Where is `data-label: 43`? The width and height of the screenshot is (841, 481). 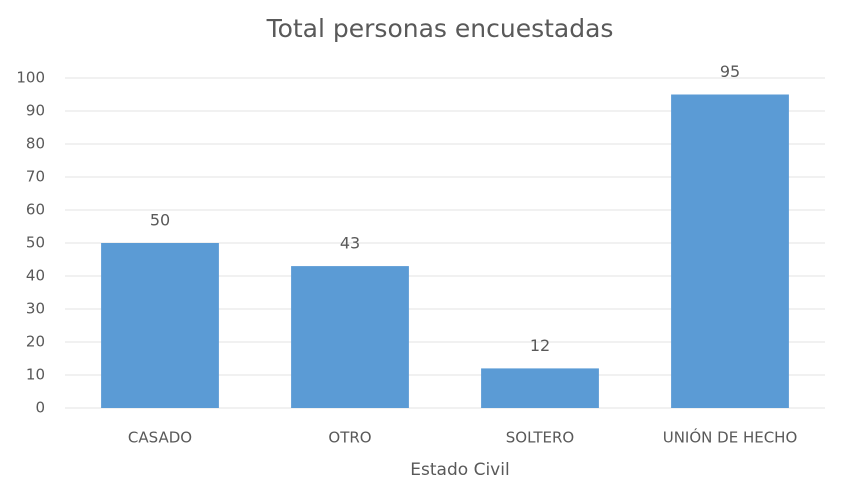
data-label: 43 is located at coordinates (350, 243).